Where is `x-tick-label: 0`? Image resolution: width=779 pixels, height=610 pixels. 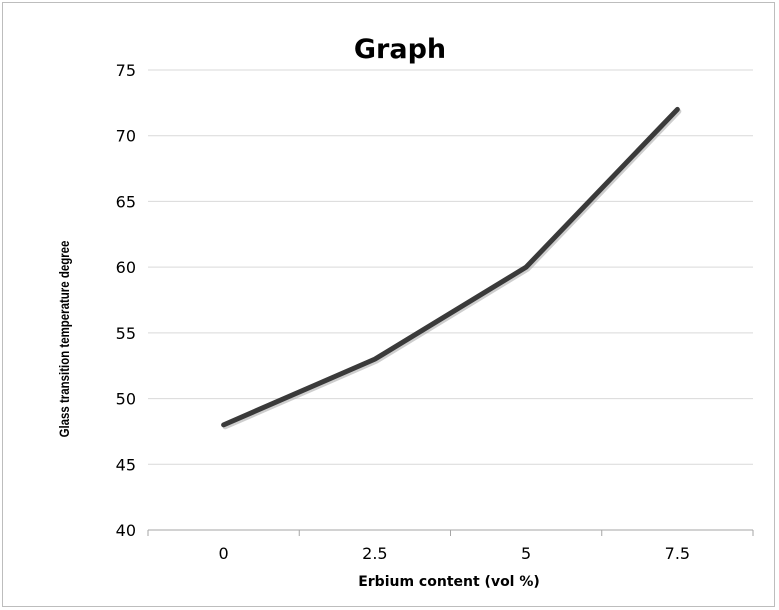
x-tick-label: 0 is located at coordinates (224, 553).